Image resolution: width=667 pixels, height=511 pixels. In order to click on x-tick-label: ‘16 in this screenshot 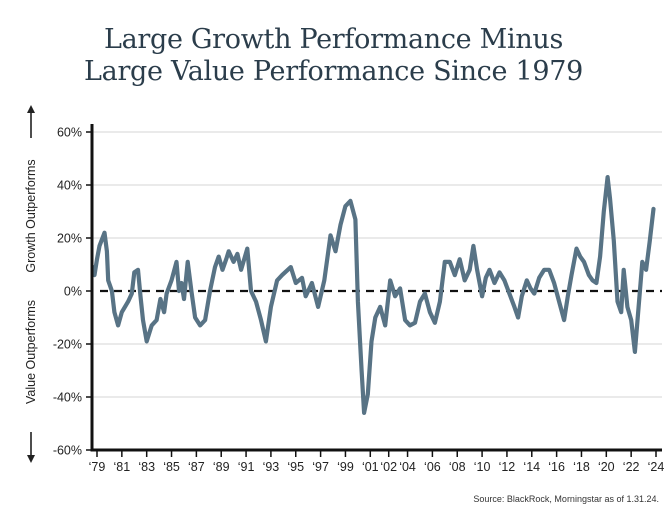, I will do `click(556, 467)`.